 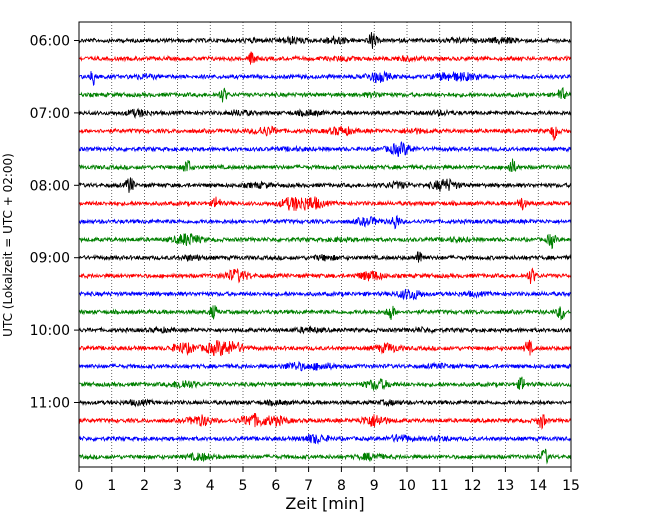 What do you see at coordinates (473, 486) in the screenshot?
I see `x-tick-label: 12` at bounding box center [473, 486].